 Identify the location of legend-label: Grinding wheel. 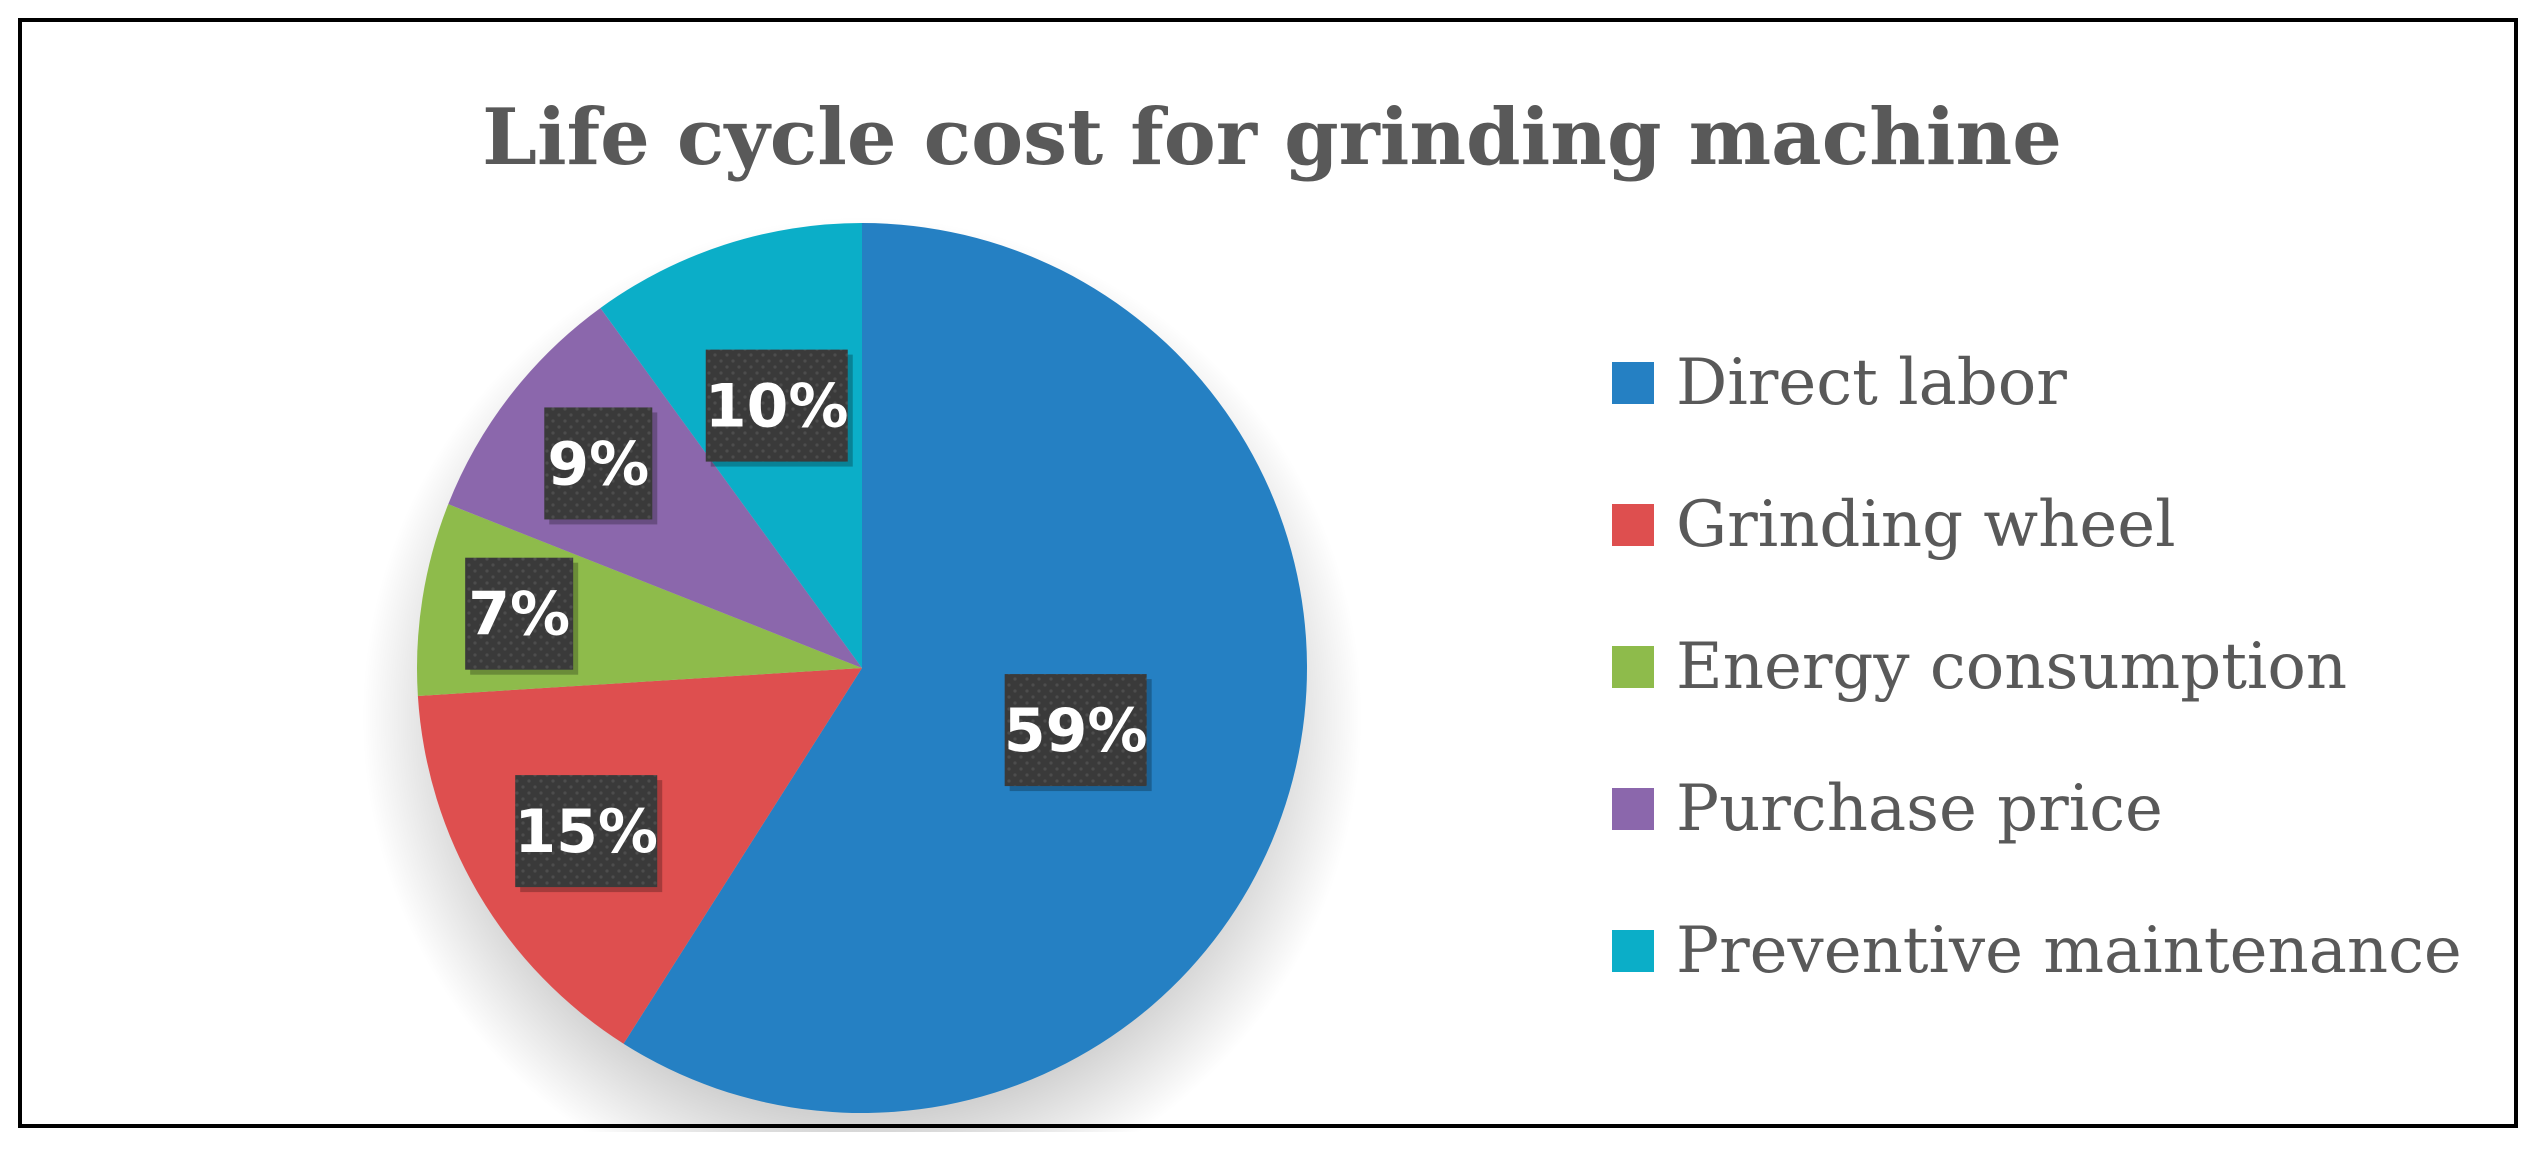
(1926, 525).